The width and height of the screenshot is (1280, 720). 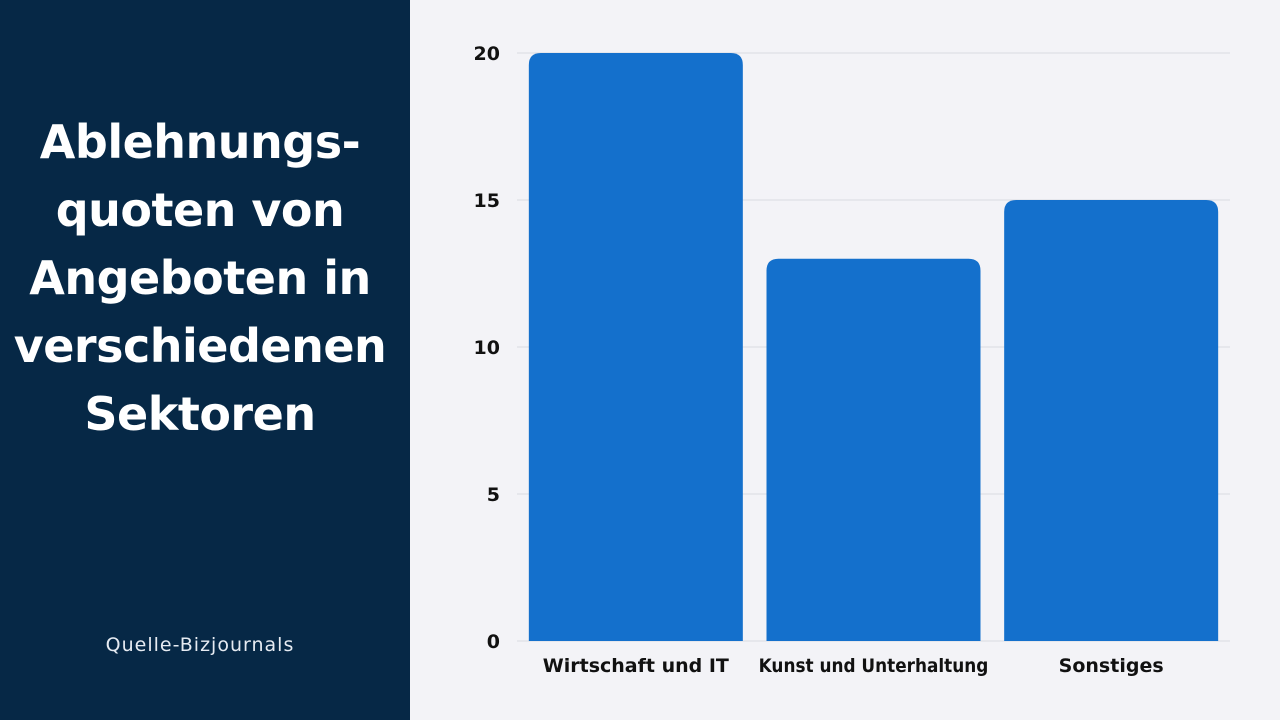 I want to click on x-category-label: Wirtschaft und IT, so click(x=636, y=666).